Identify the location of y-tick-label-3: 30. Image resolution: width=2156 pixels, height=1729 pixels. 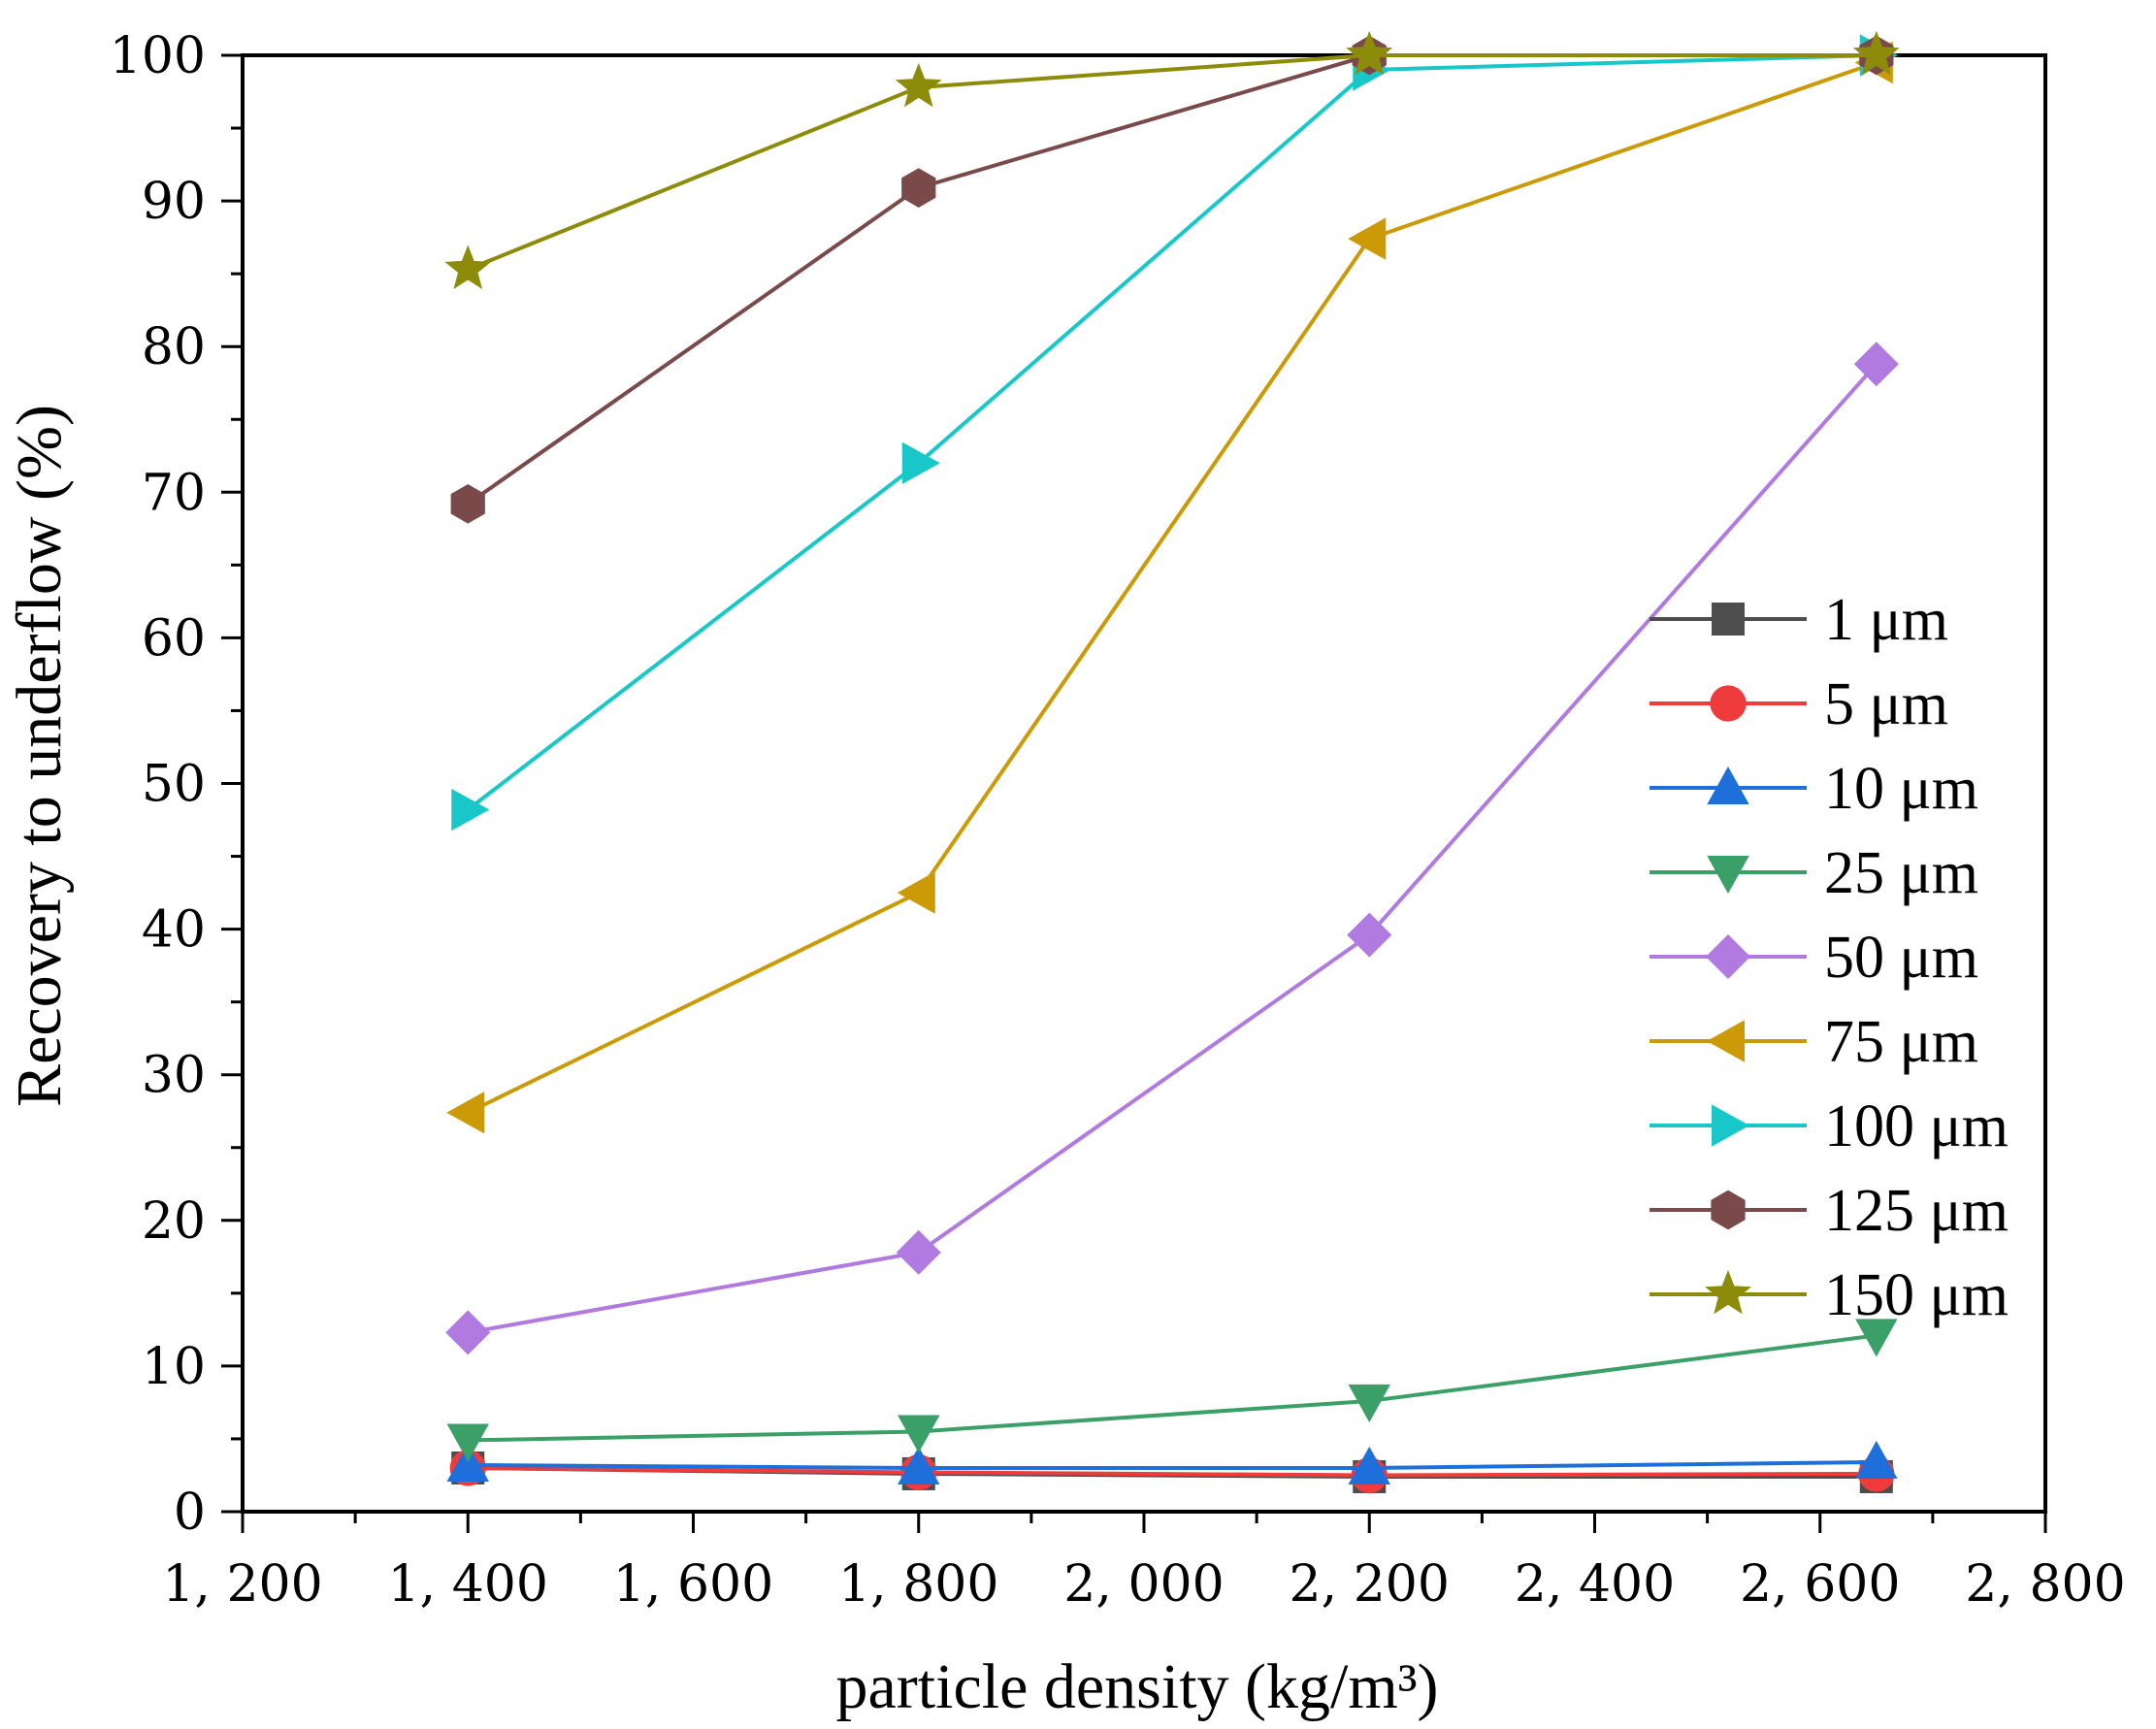
(174, 1076).